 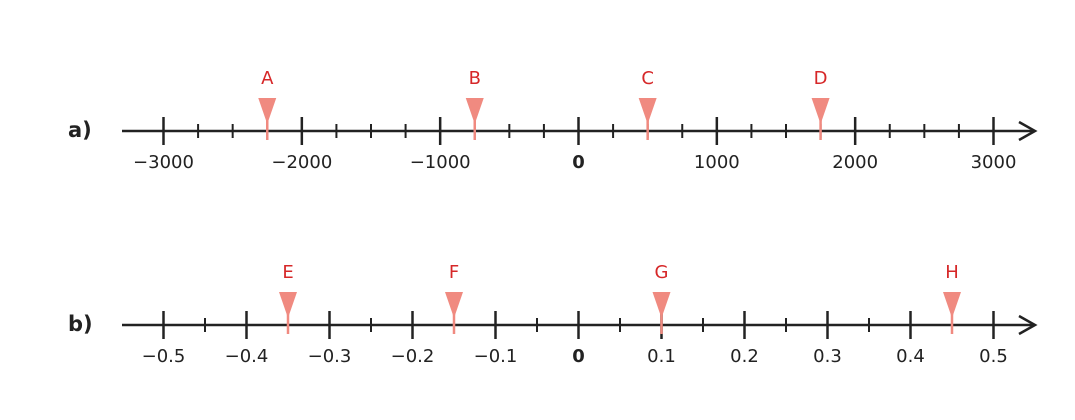 What do you see at coordinates (744, 356) in the screenshot?
I see `tick-label: 0.2` at bounding box center [744, 356].